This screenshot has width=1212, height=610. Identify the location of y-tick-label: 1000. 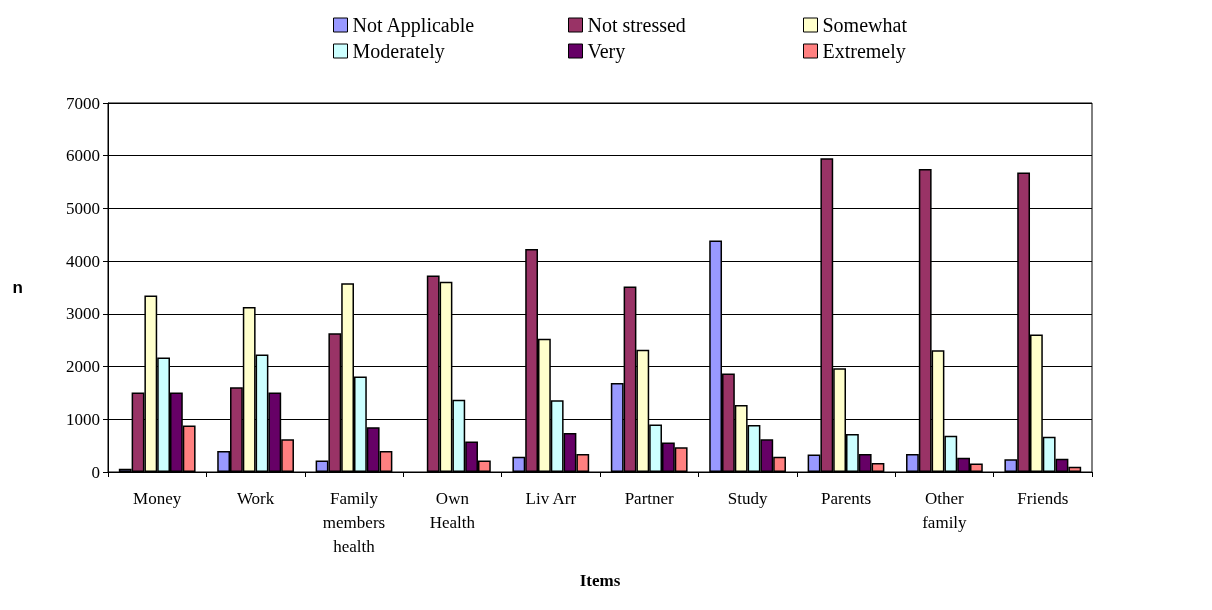
(83, 419).